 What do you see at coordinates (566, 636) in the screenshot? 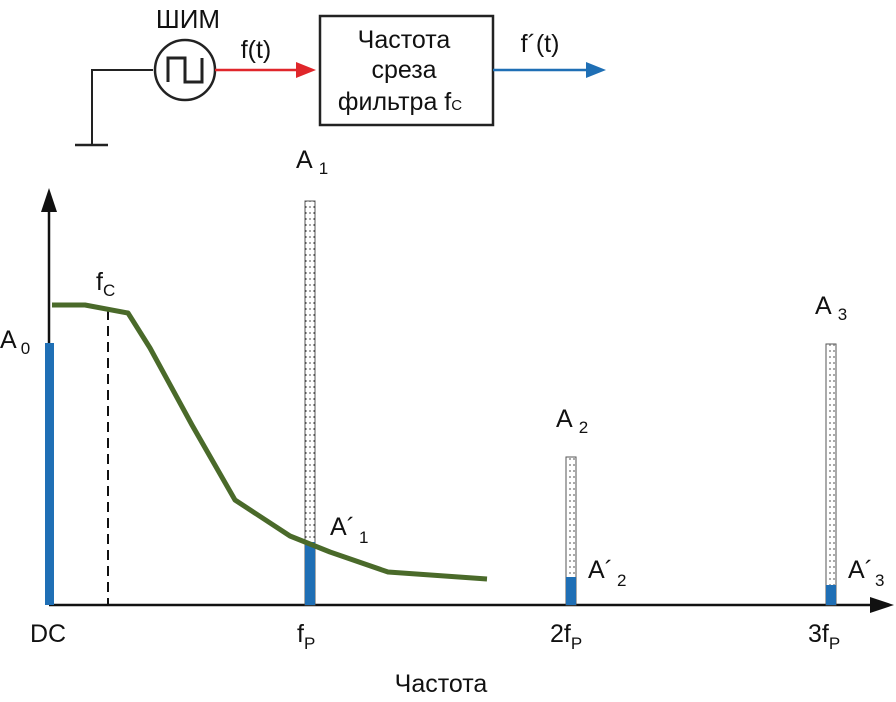
I see `tick-label-2fp: 2fP` at bounding box center [566, 636].